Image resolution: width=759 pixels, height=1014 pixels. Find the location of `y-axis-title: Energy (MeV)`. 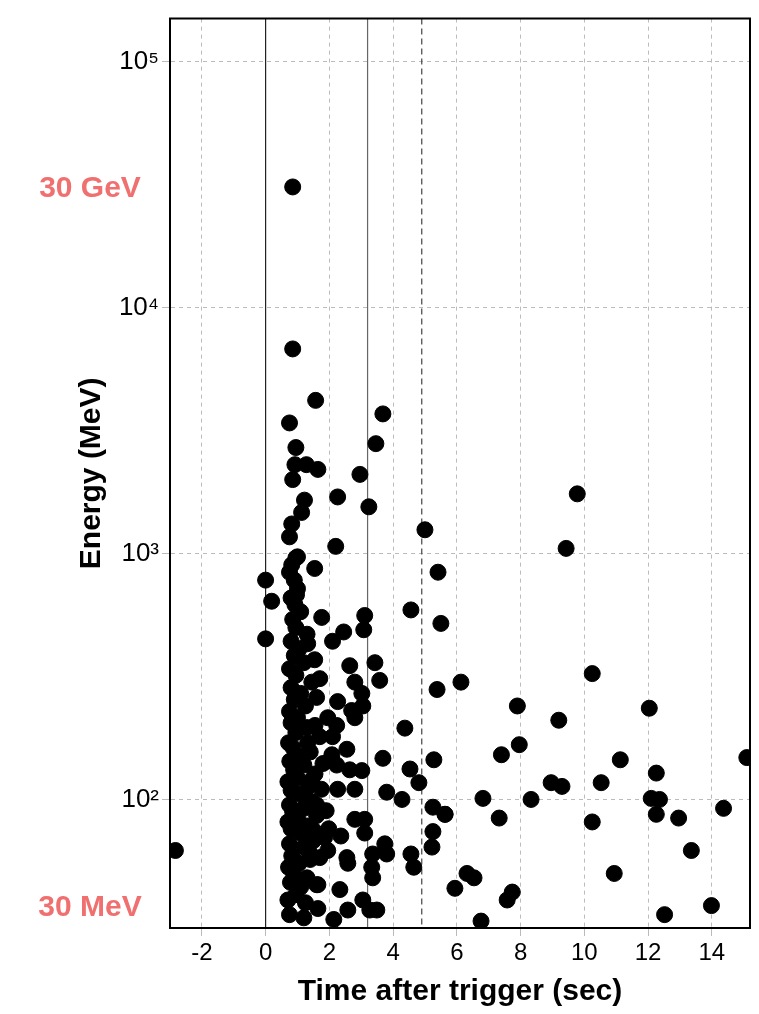

y-axis-title: Energy (MeV) is located at coordinates (90, 473).